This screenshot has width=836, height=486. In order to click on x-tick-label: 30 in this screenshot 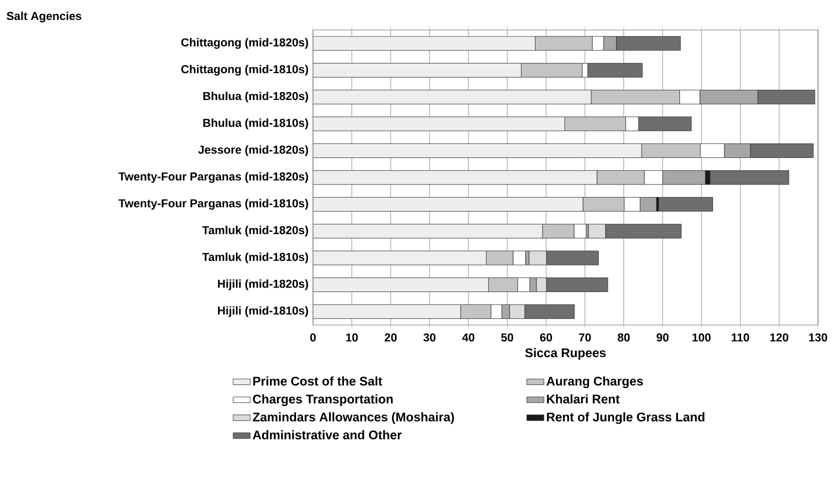, I will do `click(429, 337)`.